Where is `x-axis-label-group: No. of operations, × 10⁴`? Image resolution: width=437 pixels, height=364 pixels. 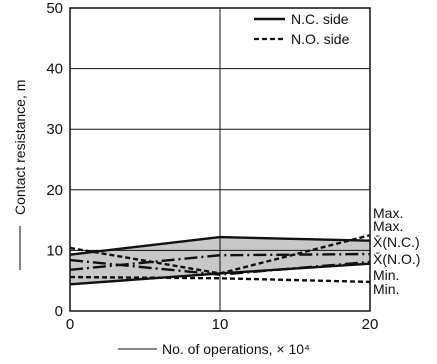 x-axis-label-group: No. of operations, × 10⁴ is located at coordinates (214, 349).